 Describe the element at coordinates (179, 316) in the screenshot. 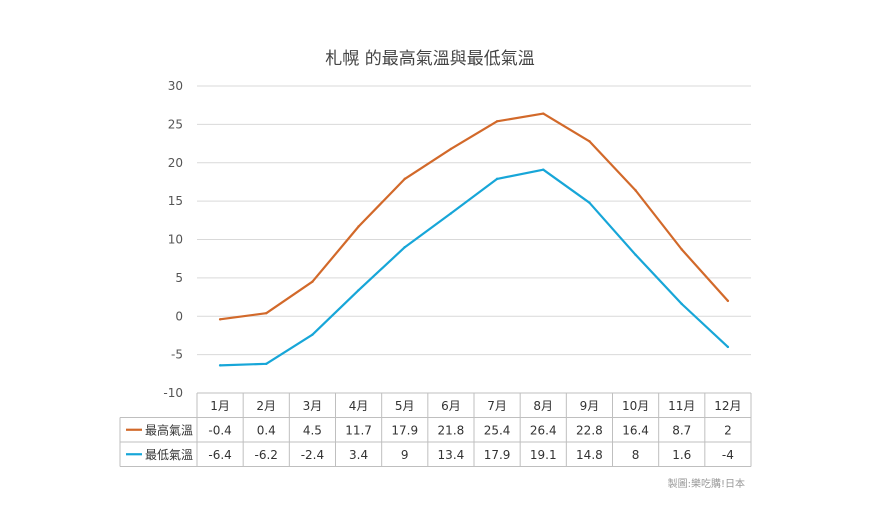

I see `y-tick-label: 0` at that location.